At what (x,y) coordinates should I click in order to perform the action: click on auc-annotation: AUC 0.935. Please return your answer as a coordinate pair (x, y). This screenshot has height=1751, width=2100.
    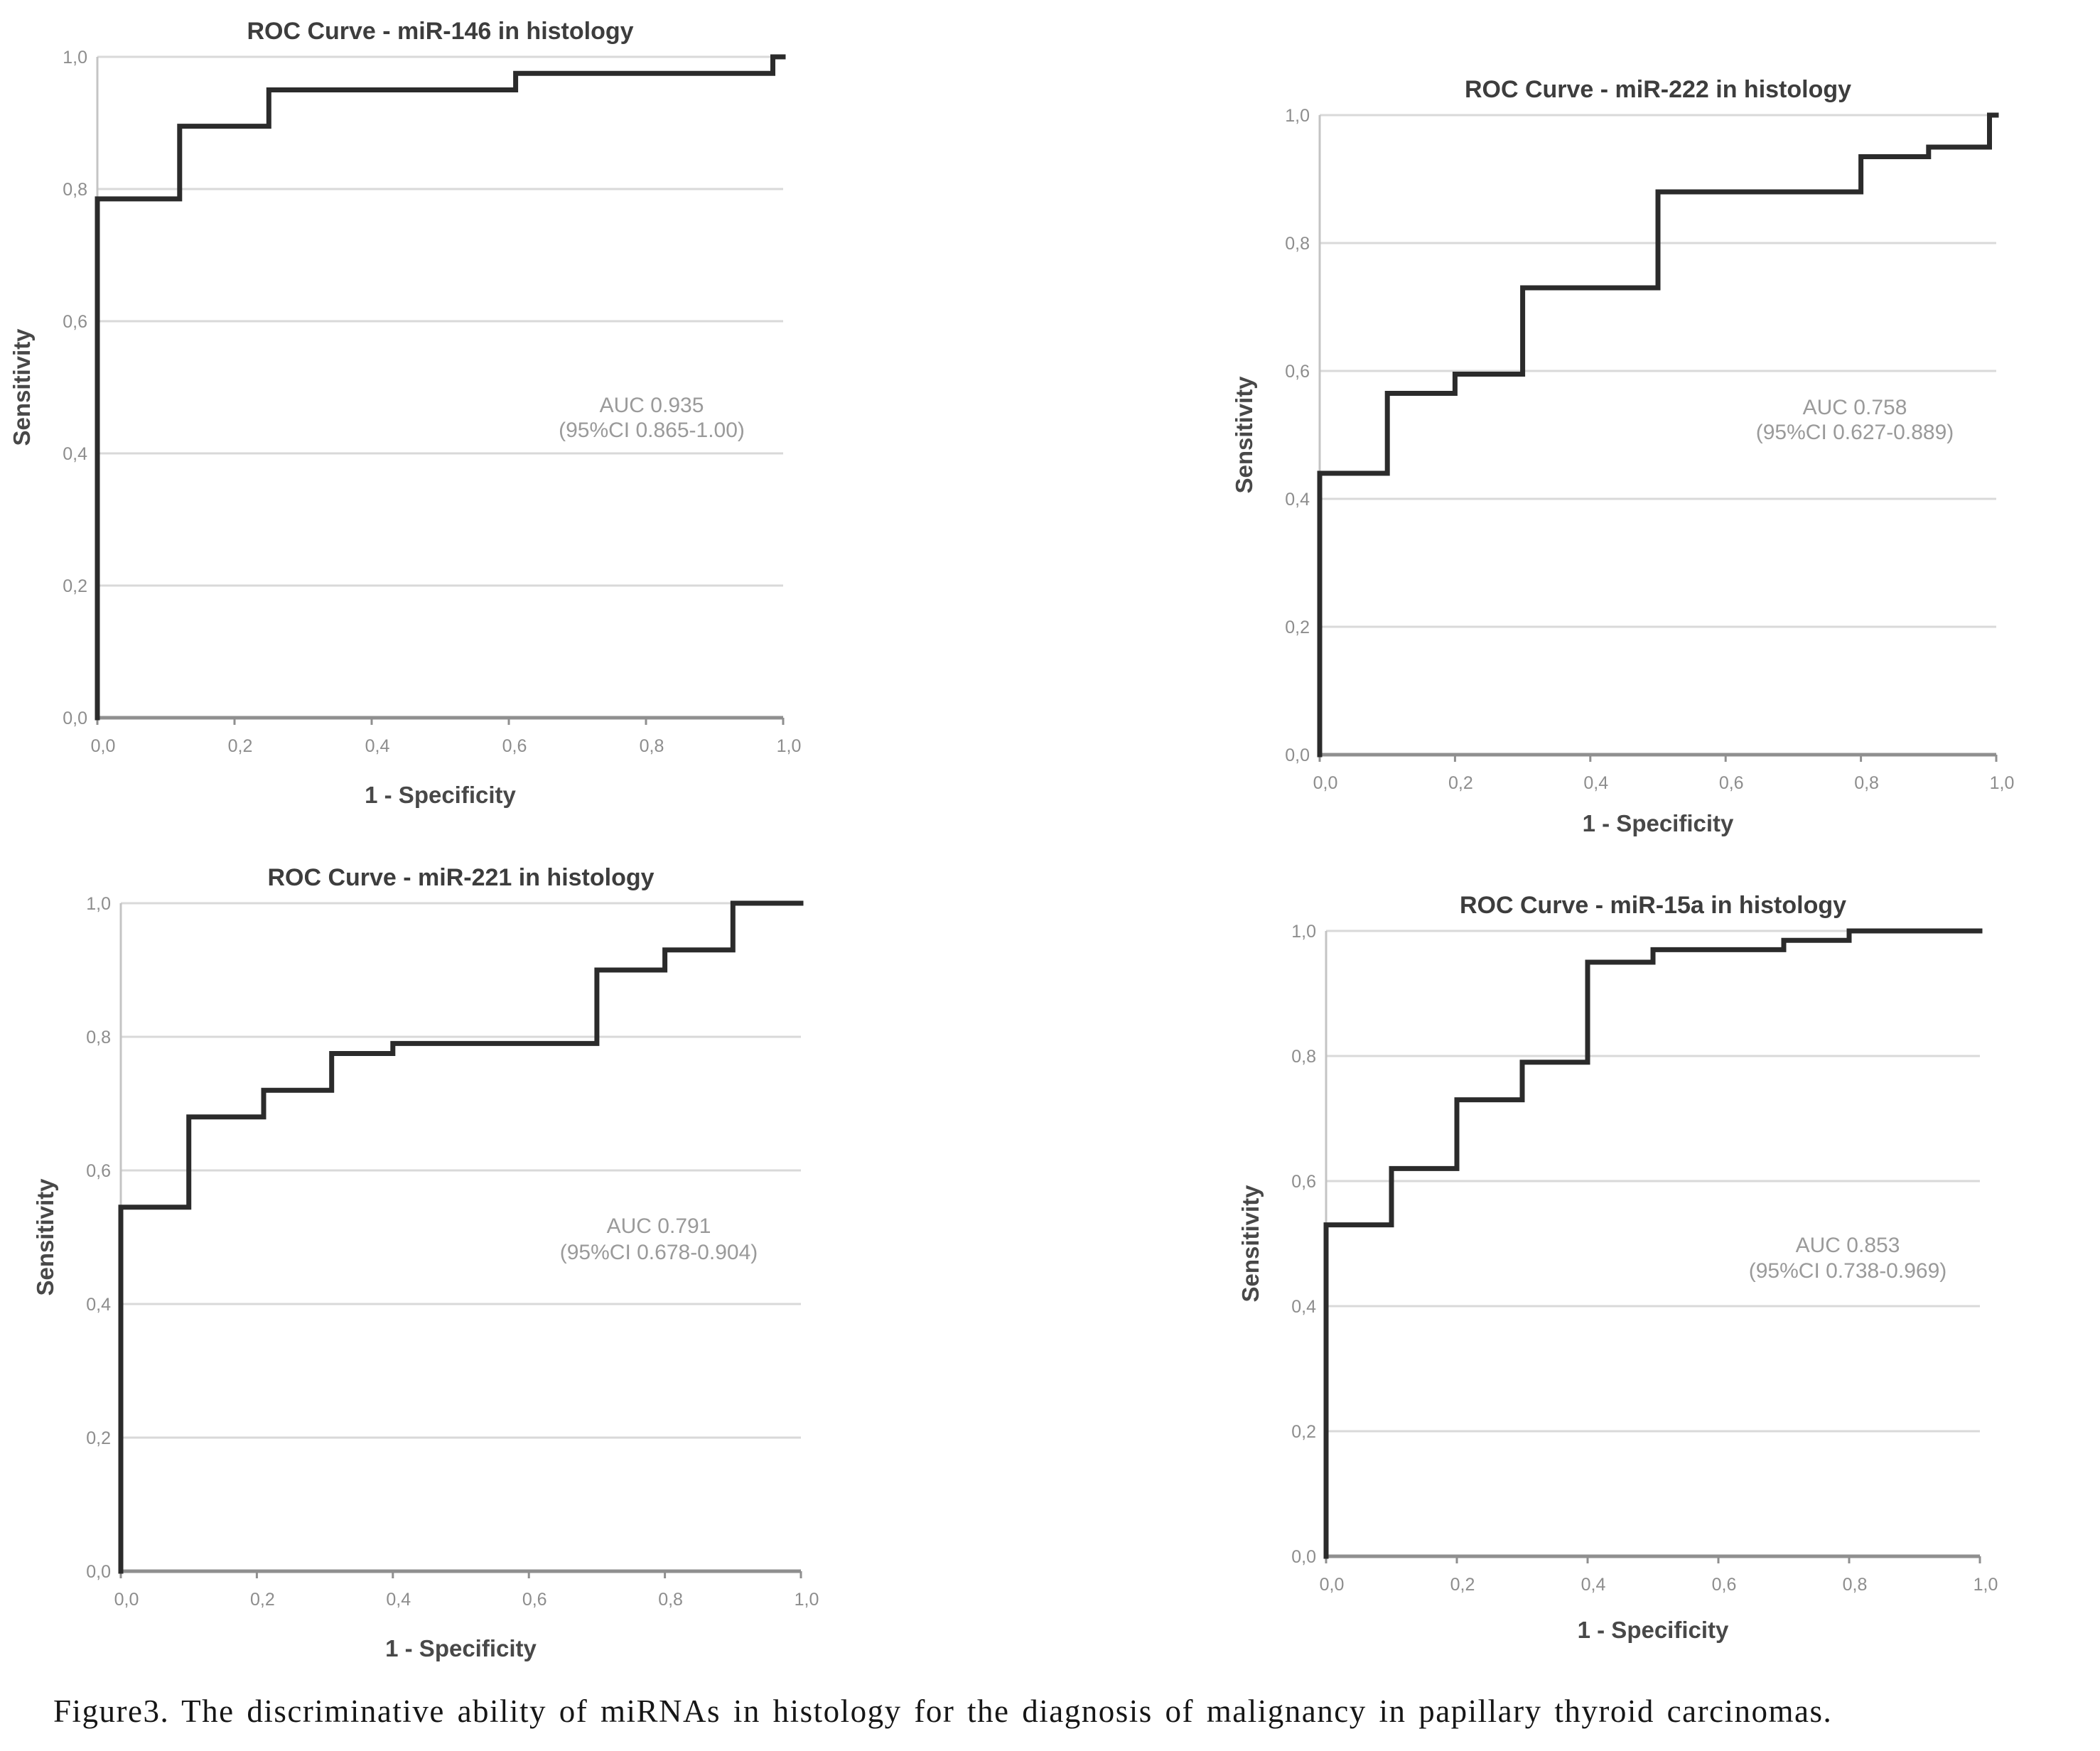
    Looking at the image, I should click on (652, 405).